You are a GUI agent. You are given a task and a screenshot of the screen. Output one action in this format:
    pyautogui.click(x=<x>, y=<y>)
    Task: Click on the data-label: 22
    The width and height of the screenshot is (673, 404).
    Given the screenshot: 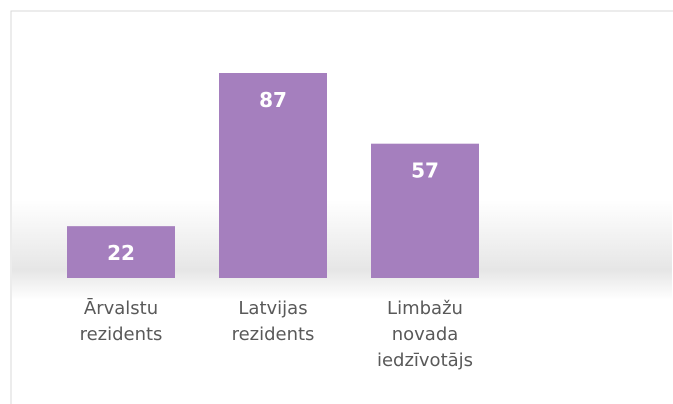 What is the action you would take?
    pyautogui.click(x=121, y=253)
    